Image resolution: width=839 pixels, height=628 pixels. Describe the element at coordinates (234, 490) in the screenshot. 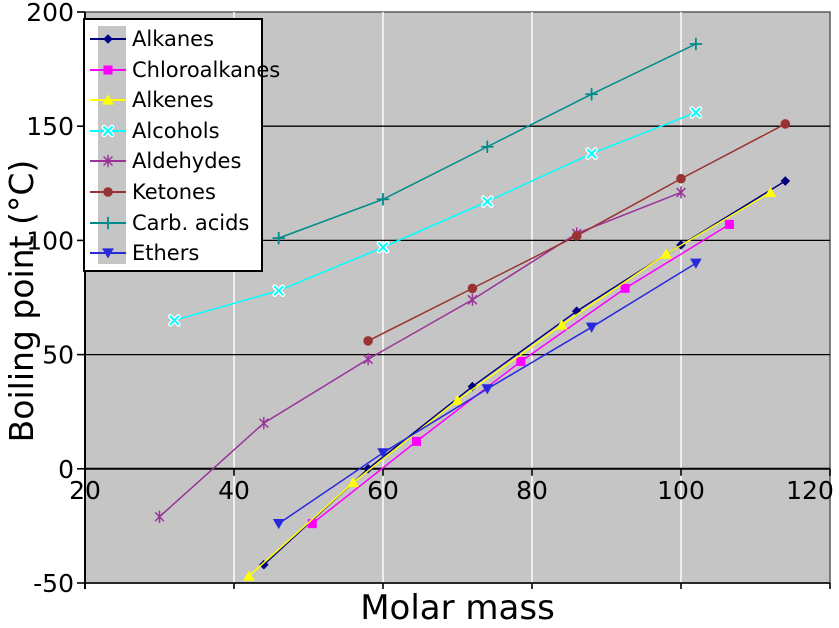

I see `x-tick-label: 40` at that location.